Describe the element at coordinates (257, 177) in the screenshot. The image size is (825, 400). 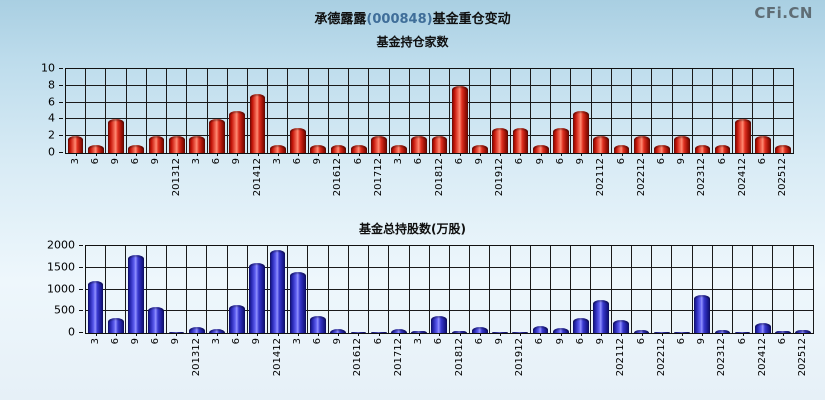
I see `x-axis-tick-label: 201412` at that location.